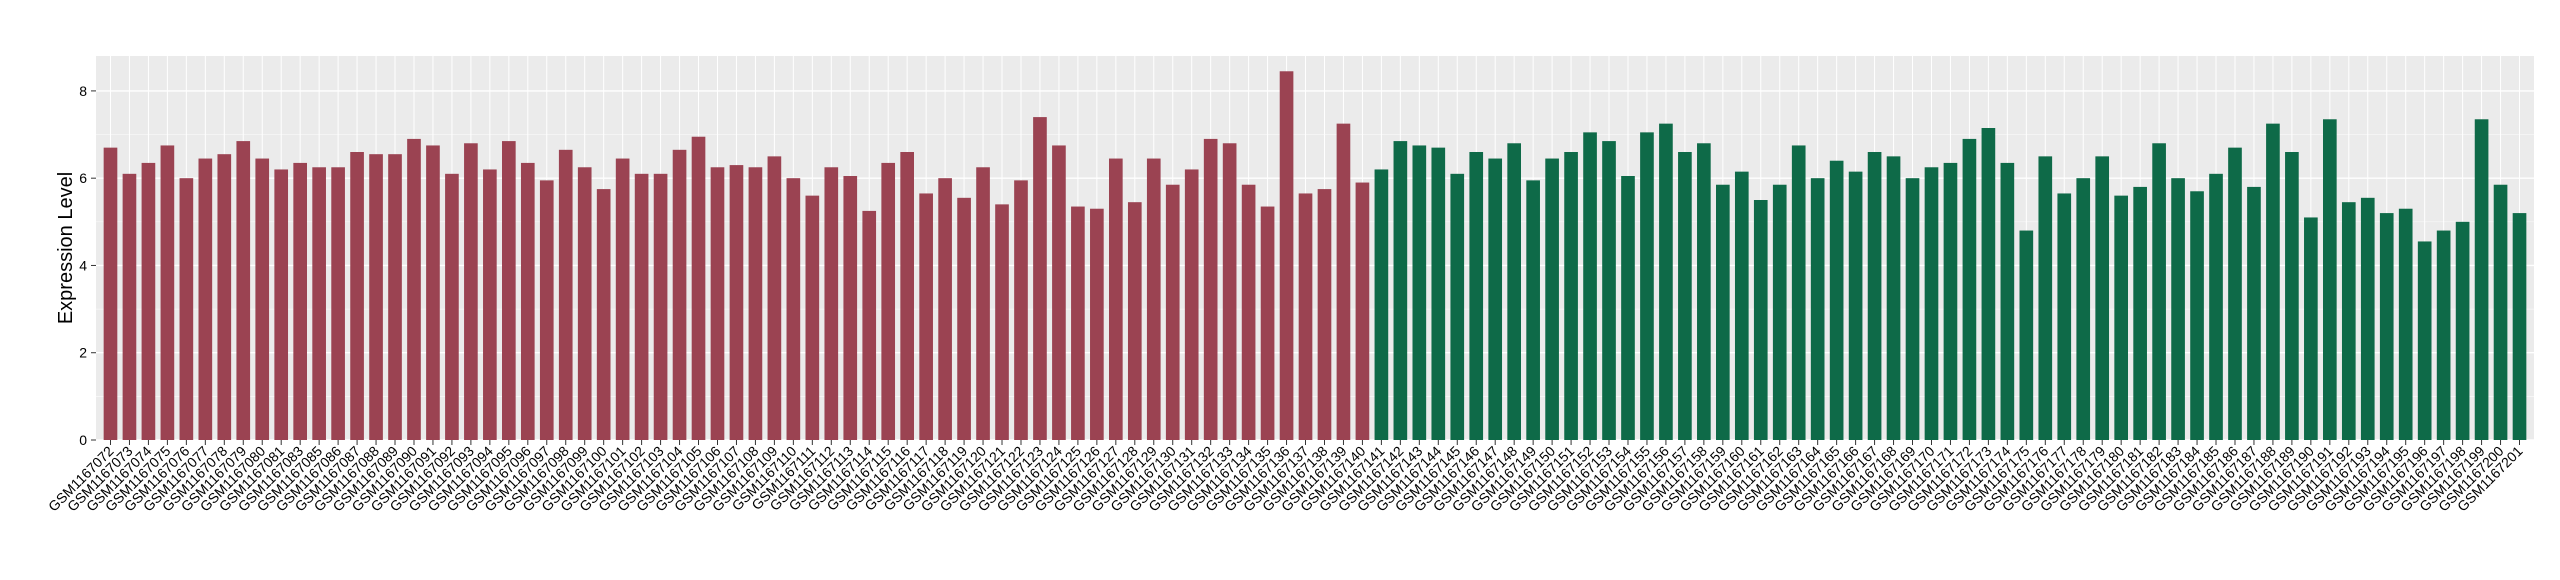 The width and height of the screenshot is (2560, 580). I want to click on y-tick-label: 8, so click(83, 91).